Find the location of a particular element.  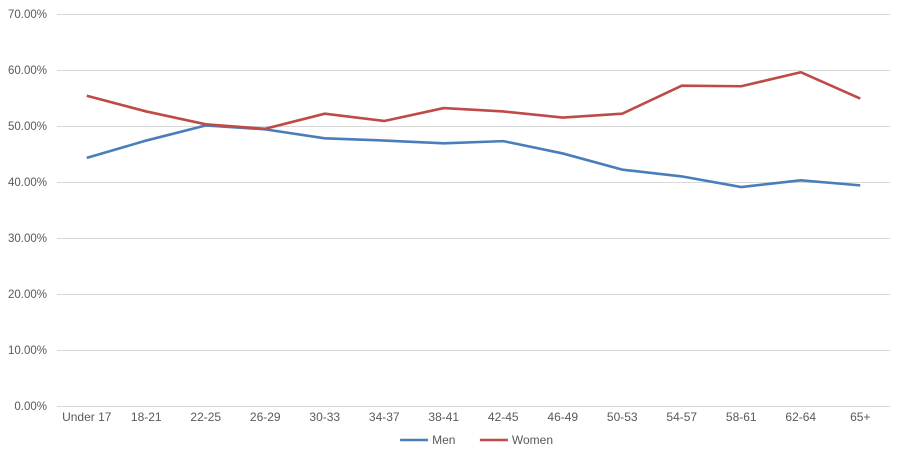

y-tick-label: 70.00% is located at coordinates (27, 15).